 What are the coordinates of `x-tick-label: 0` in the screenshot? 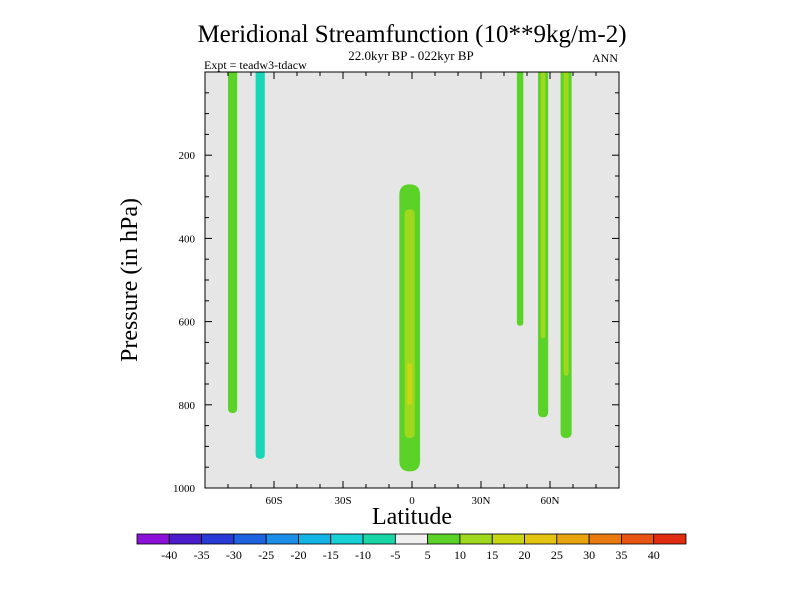 It's located at (412, 501).